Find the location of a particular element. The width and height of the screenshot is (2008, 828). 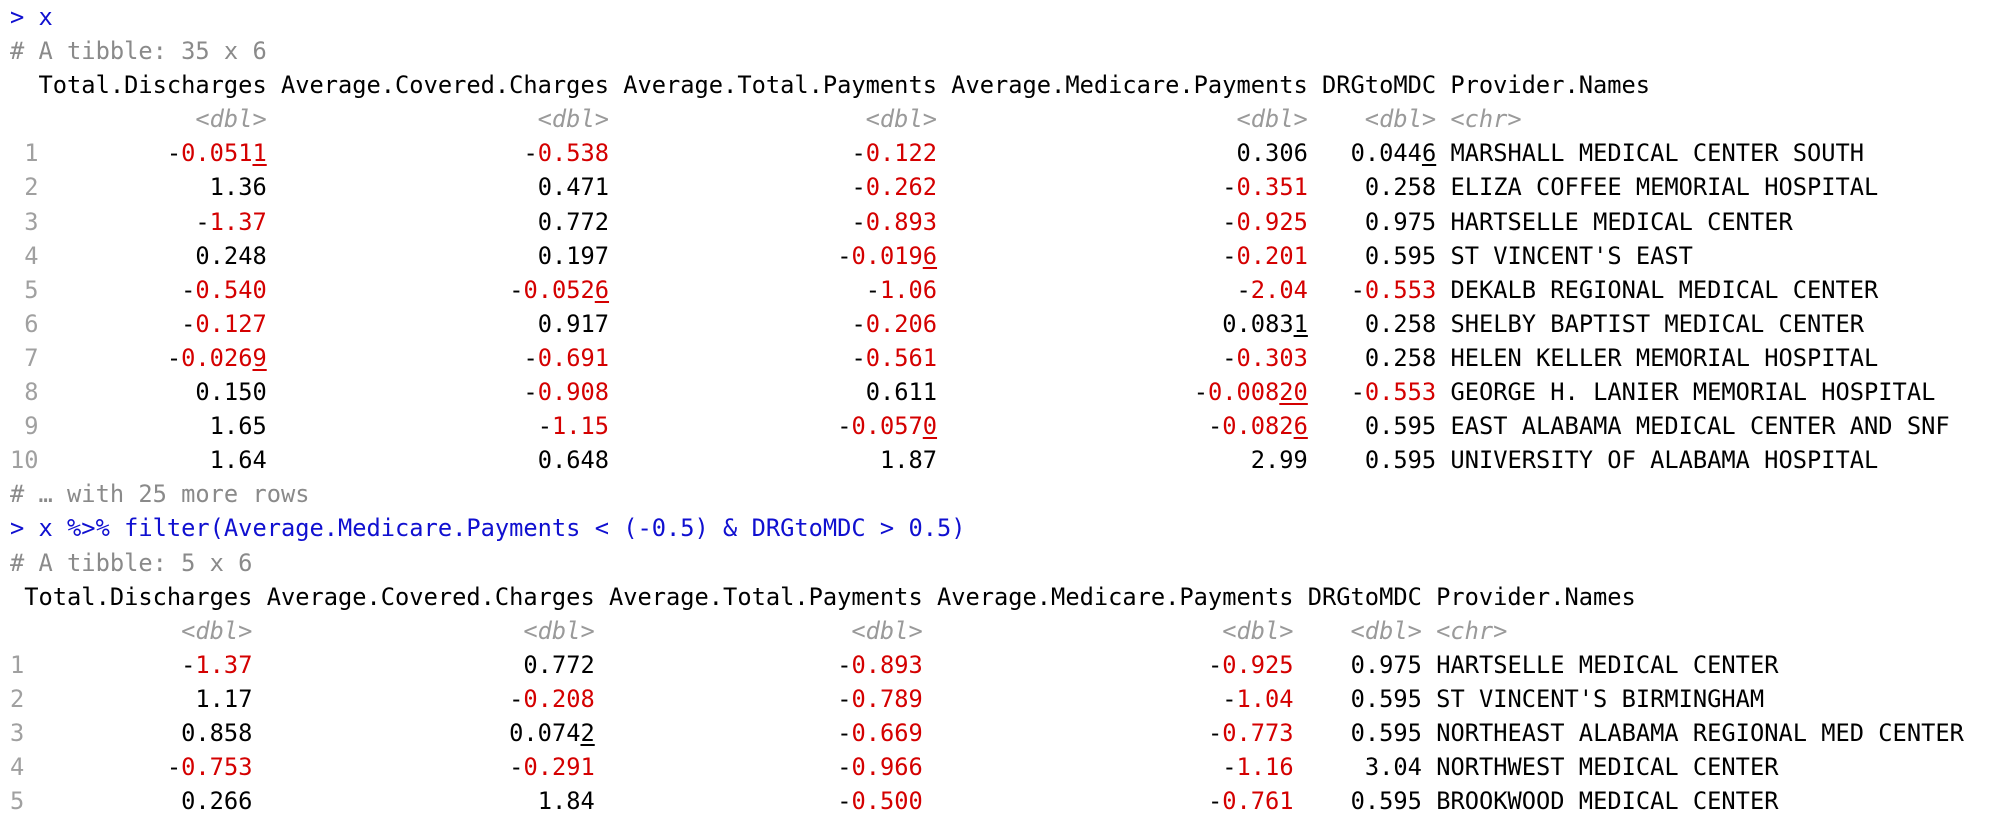

provider-name-cell: HARTSELLE MEDICAL CENTER is located at coordinates (1600, 664).